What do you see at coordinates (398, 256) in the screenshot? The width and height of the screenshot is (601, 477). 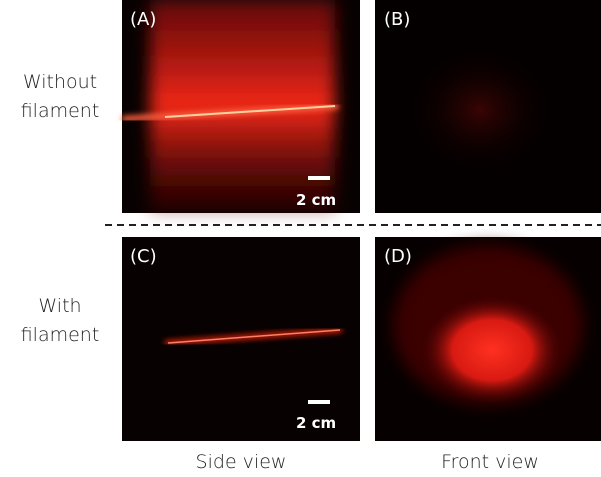 I see `panel-label: (D)` at bounding box center [398, 256].